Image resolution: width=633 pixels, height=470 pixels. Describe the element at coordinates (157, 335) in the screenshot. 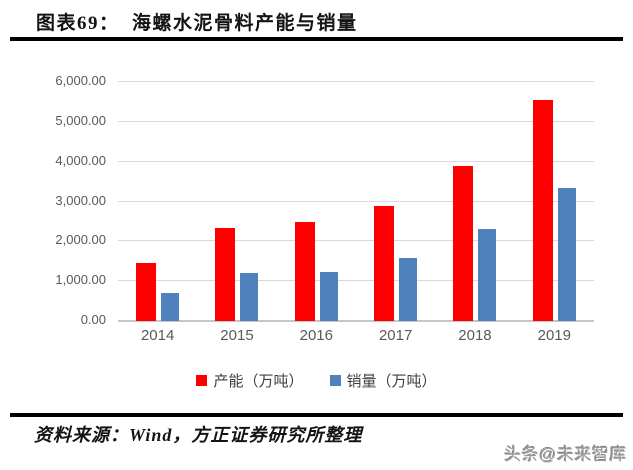

I see `x-axis-label: 2014` at that location.